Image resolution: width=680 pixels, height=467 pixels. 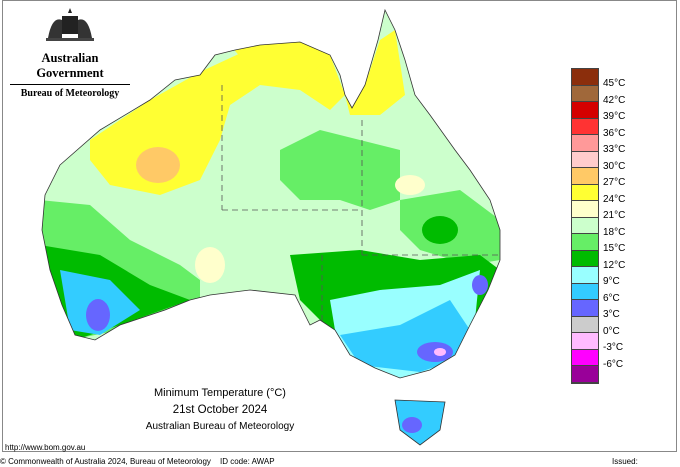 What do you see at coordinates (70, 24) in the screenshot?
I see `coat-of-arms-icon` at bounding box center [70, 24].